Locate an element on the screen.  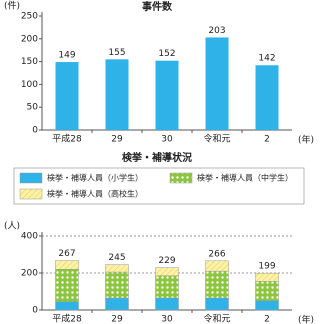
total-label: 266 is located at coordinates (216, 254).